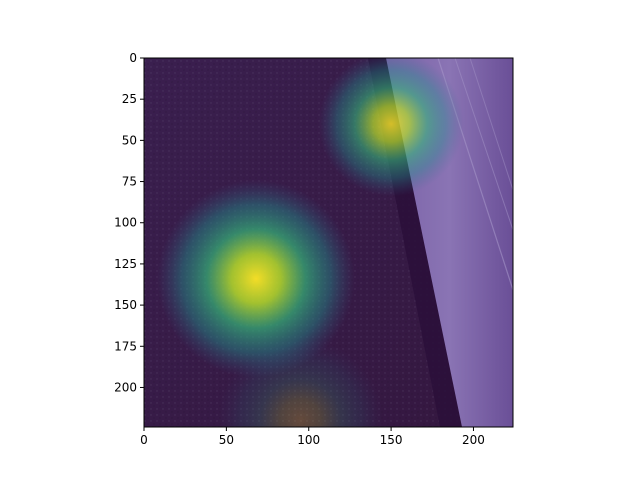 Image resolution: width=640 pixels, height=480 pixels. What do you see at coordinates (308, 440) in the screenshot?
I see `x-tick-label: 100` at bounding box center [308, 440].